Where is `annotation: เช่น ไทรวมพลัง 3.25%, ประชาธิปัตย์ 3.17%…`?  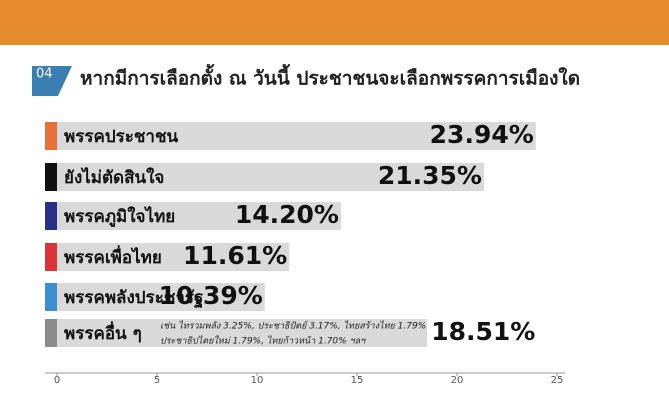
annotation: เช่น ไทรวมพลัง 3.25%, ประชาธิปัตย์ 3.17%… is located at coordinates (293, 326).